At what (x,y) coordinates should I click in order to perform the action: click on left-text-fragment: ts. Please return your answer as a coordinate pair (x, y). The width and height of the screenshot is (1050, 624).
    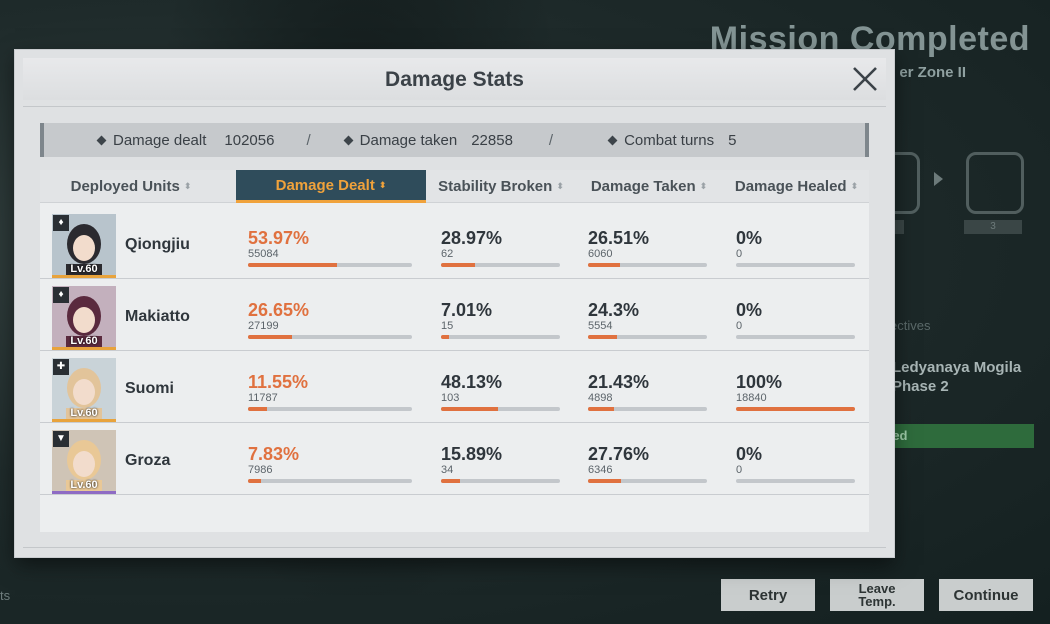
    Looking at the image, I should click on (5, 595).